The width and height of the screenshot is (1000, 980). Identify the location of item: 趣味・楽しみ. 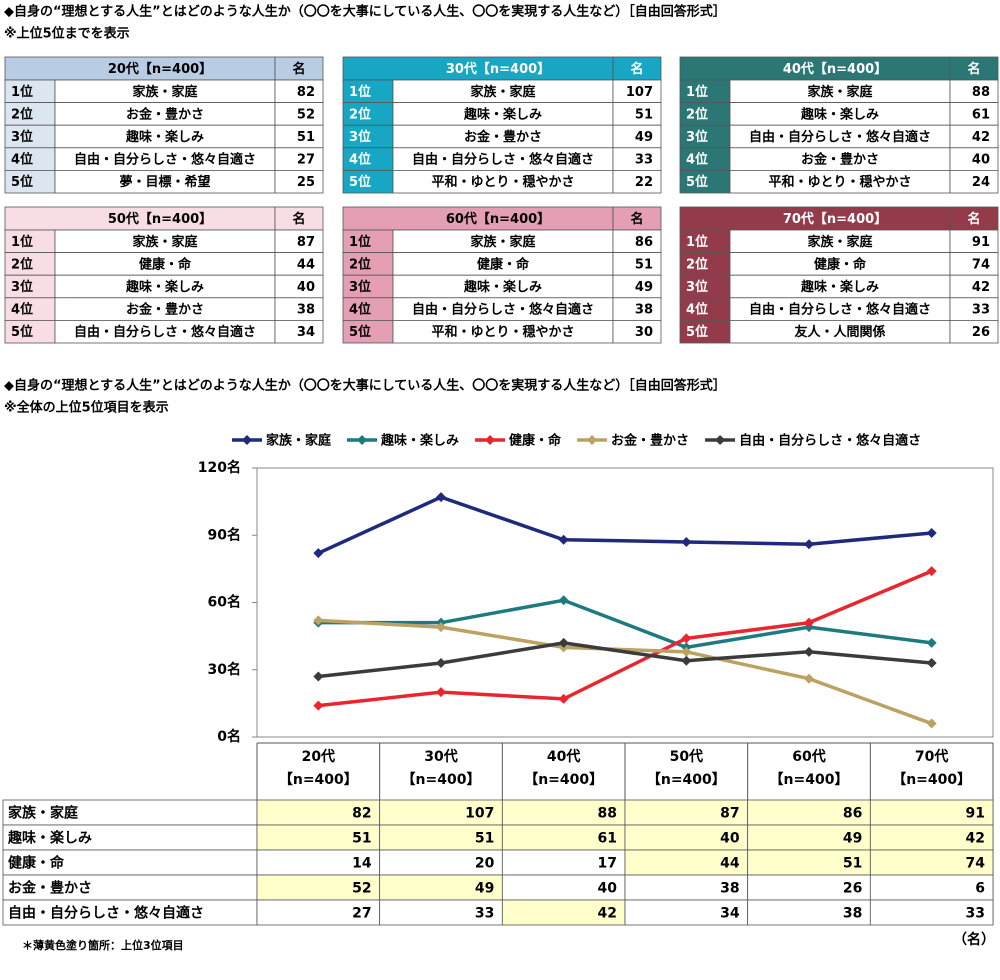
(502, 114).